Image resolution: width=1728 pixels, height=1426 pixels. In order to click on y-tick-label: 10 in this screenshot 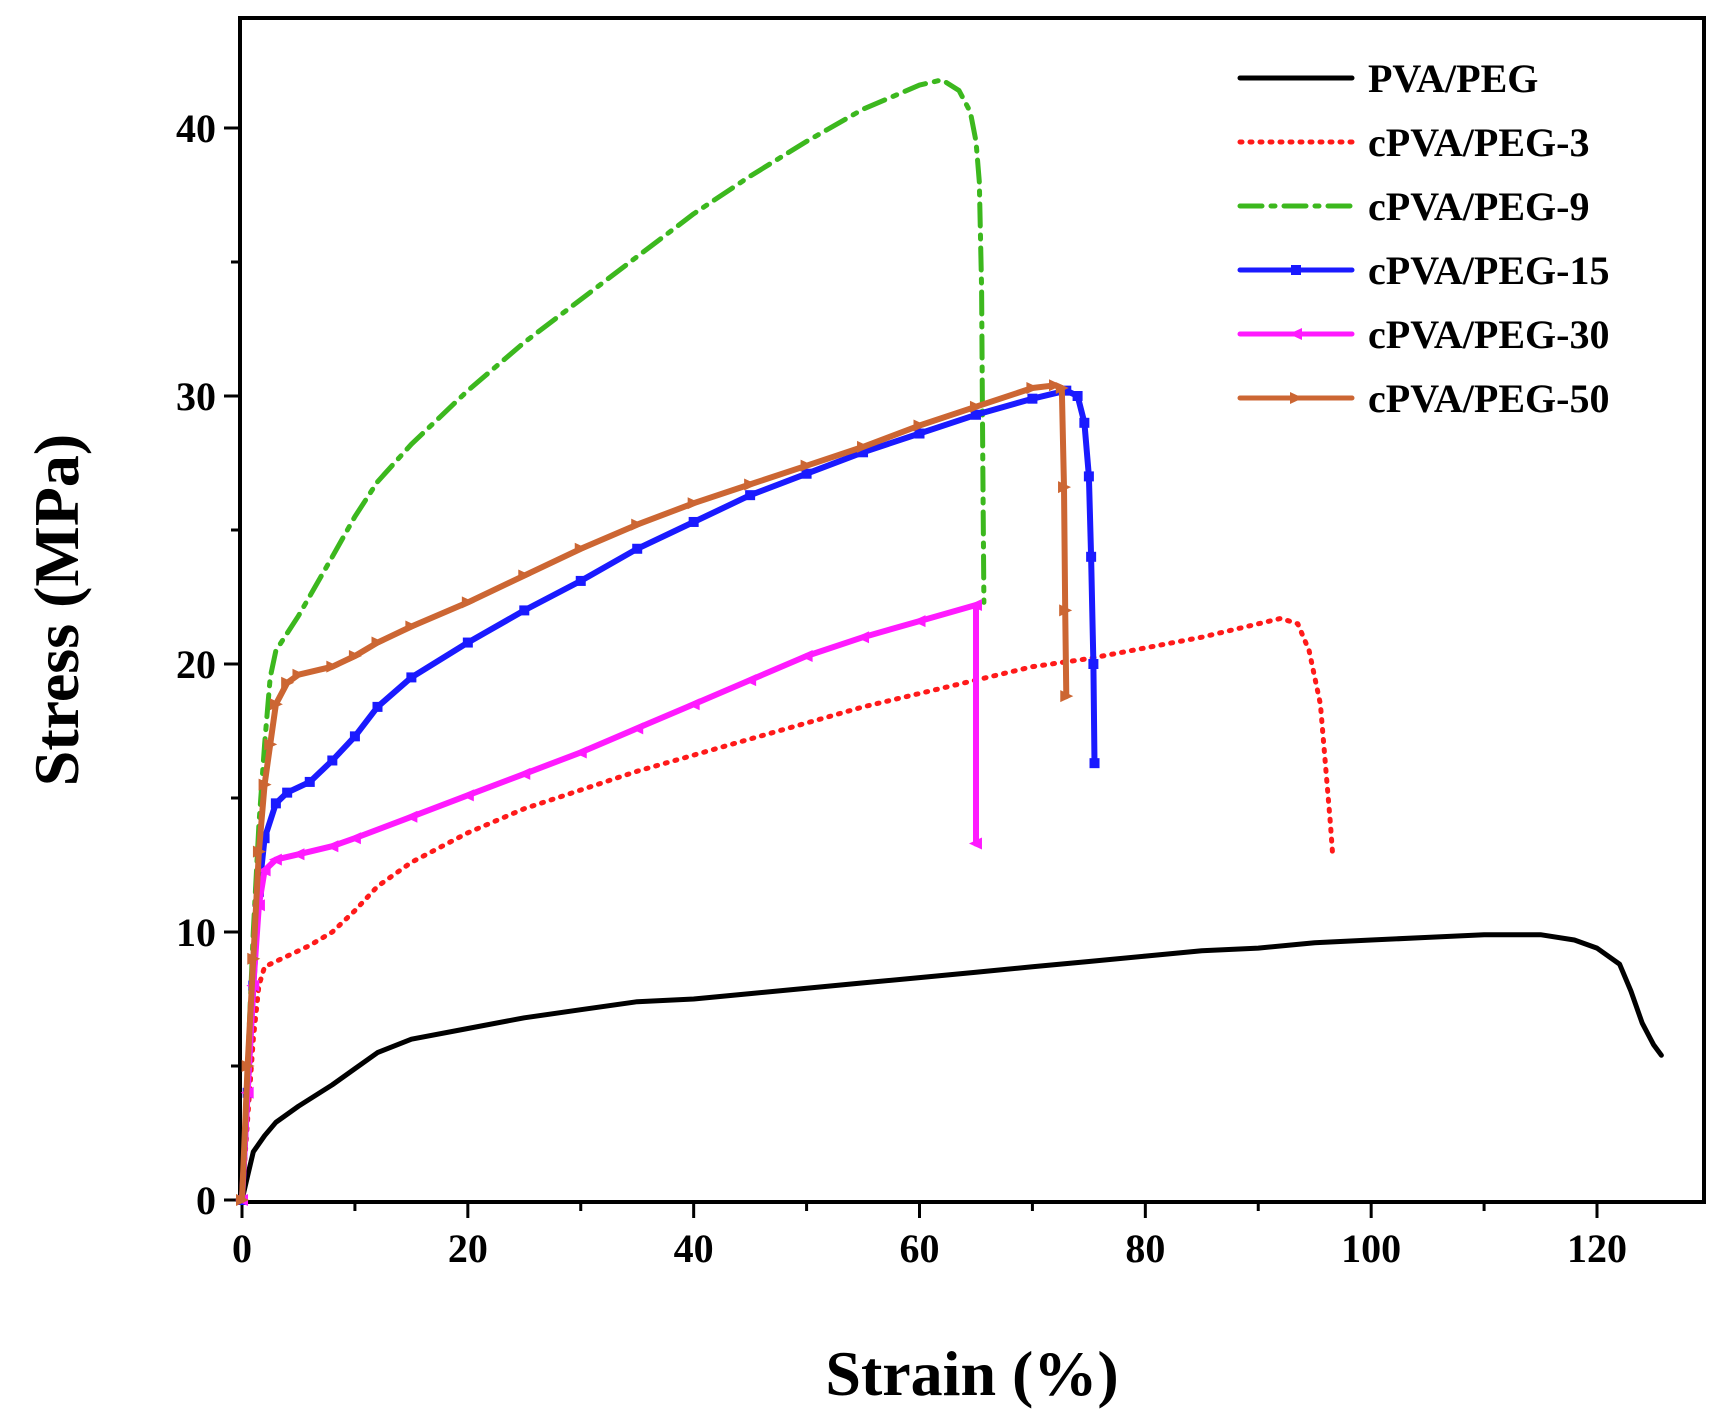, I will do `click(196, 932)`.